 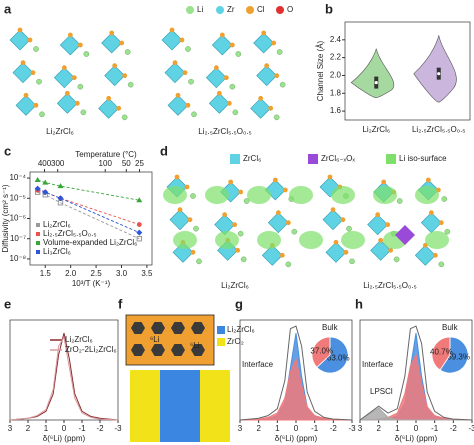 What do you see at coordinates (336, 39) in the screenshot?
I see `y-tick-label: 2.4` at bounding box center [336, 39].